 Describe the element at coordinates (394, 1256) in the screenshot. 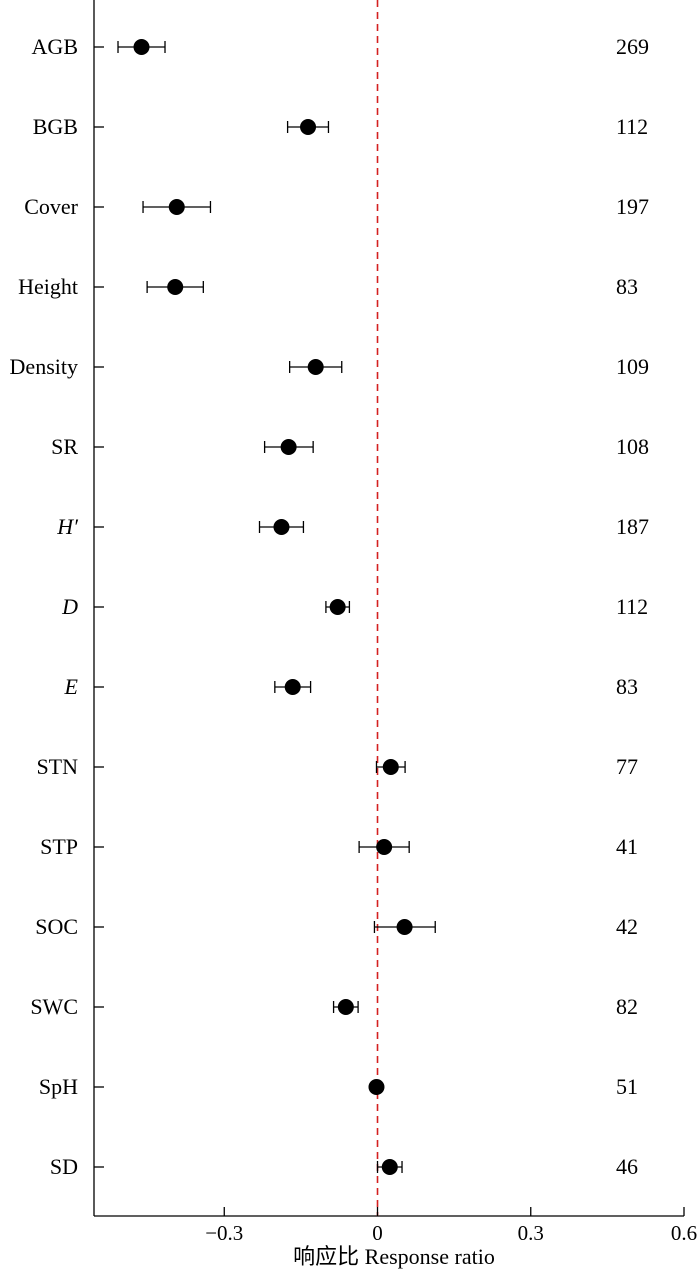

I see `x-axis-title: 响应比 Response ratio` at that location.